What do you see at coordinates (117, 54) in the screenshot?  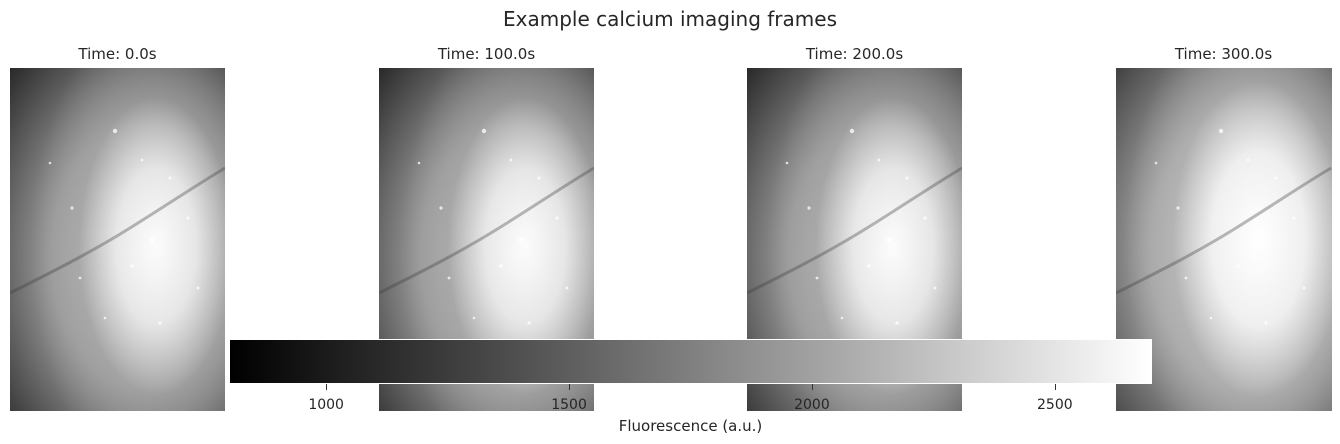 I see `panel-title-0: Time: 0.0s` at bounding box center [117, 54].